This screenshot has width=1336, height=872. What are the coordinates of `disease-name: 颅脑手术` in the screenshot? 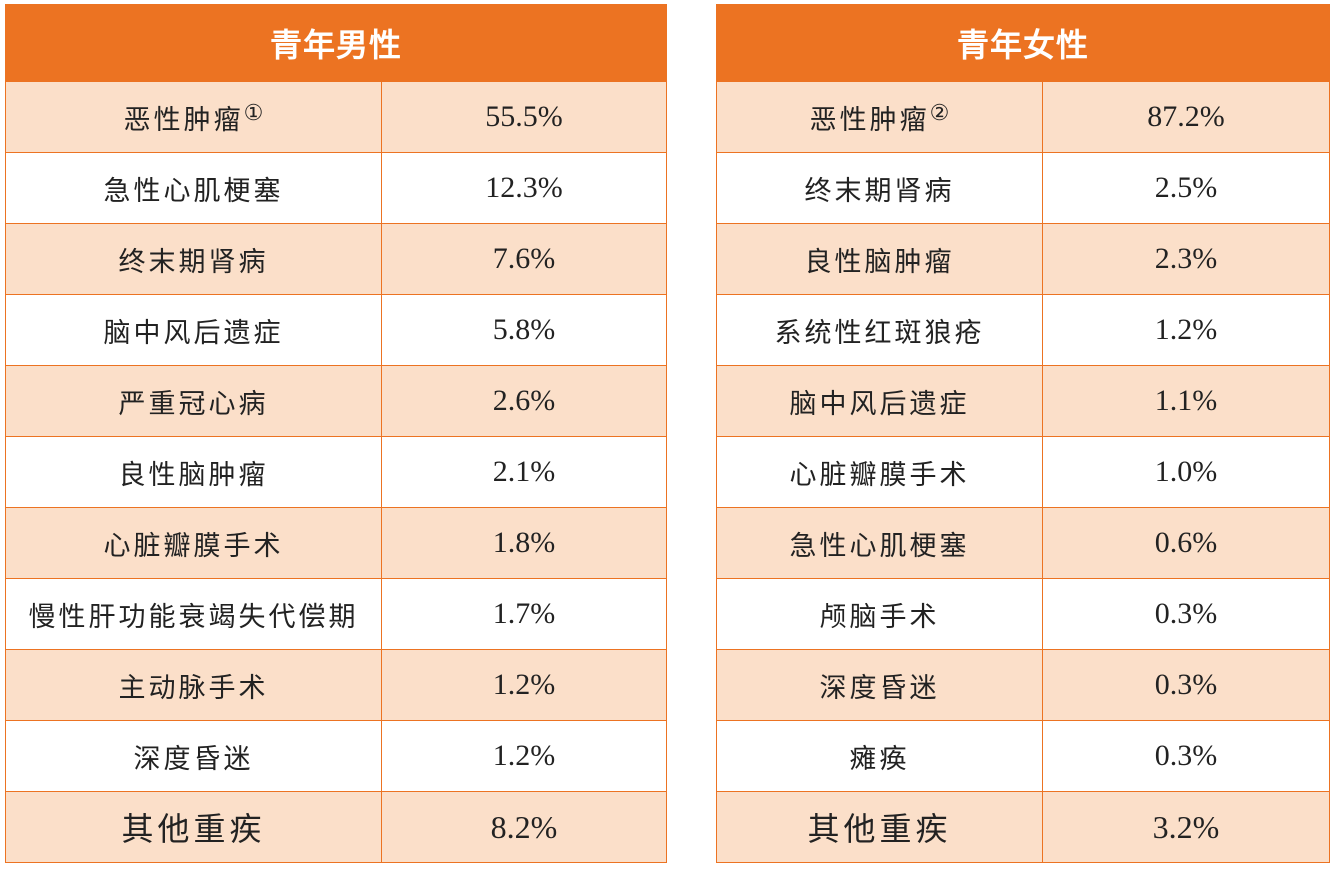 It's located at (879, 614).